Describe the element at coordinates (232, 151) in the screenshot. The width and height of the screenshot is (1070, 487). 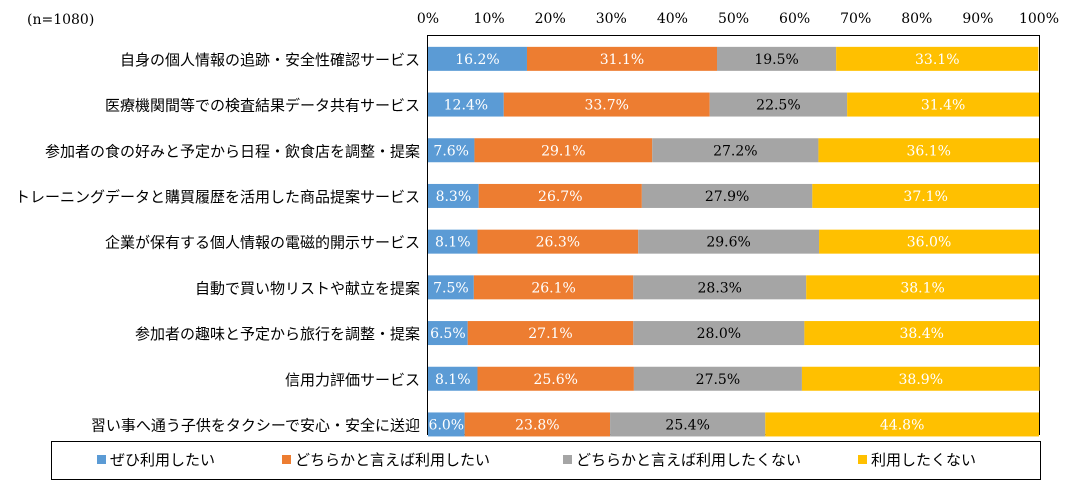
I see `category-label: 参加者の食の好みと予定から日程・飲食店を調整・提案` at that location.